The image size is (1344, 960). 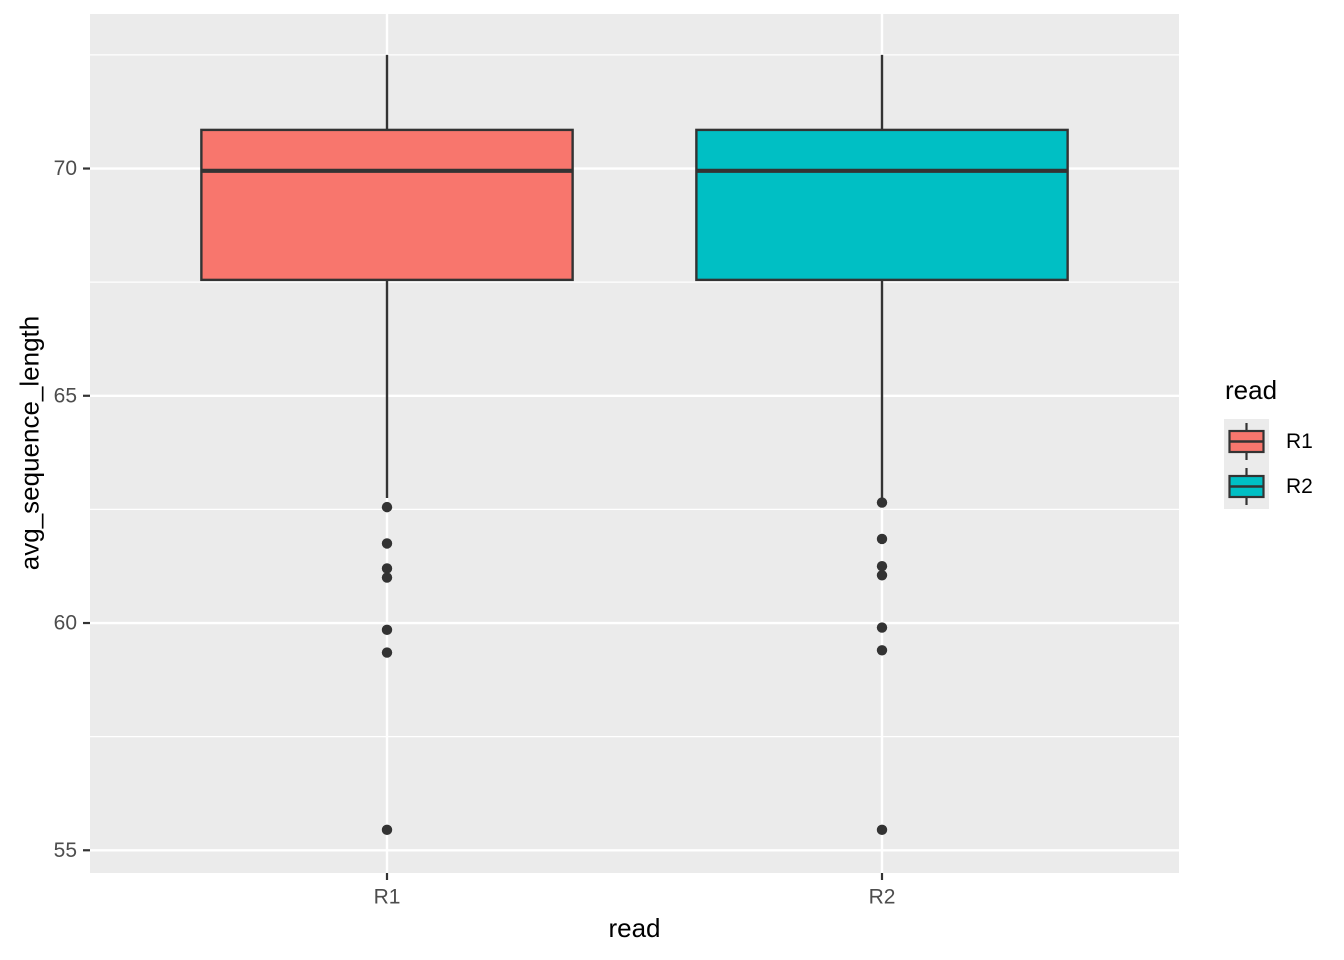 I want to click on x-axis-title: read, so click(x=634, y=928).